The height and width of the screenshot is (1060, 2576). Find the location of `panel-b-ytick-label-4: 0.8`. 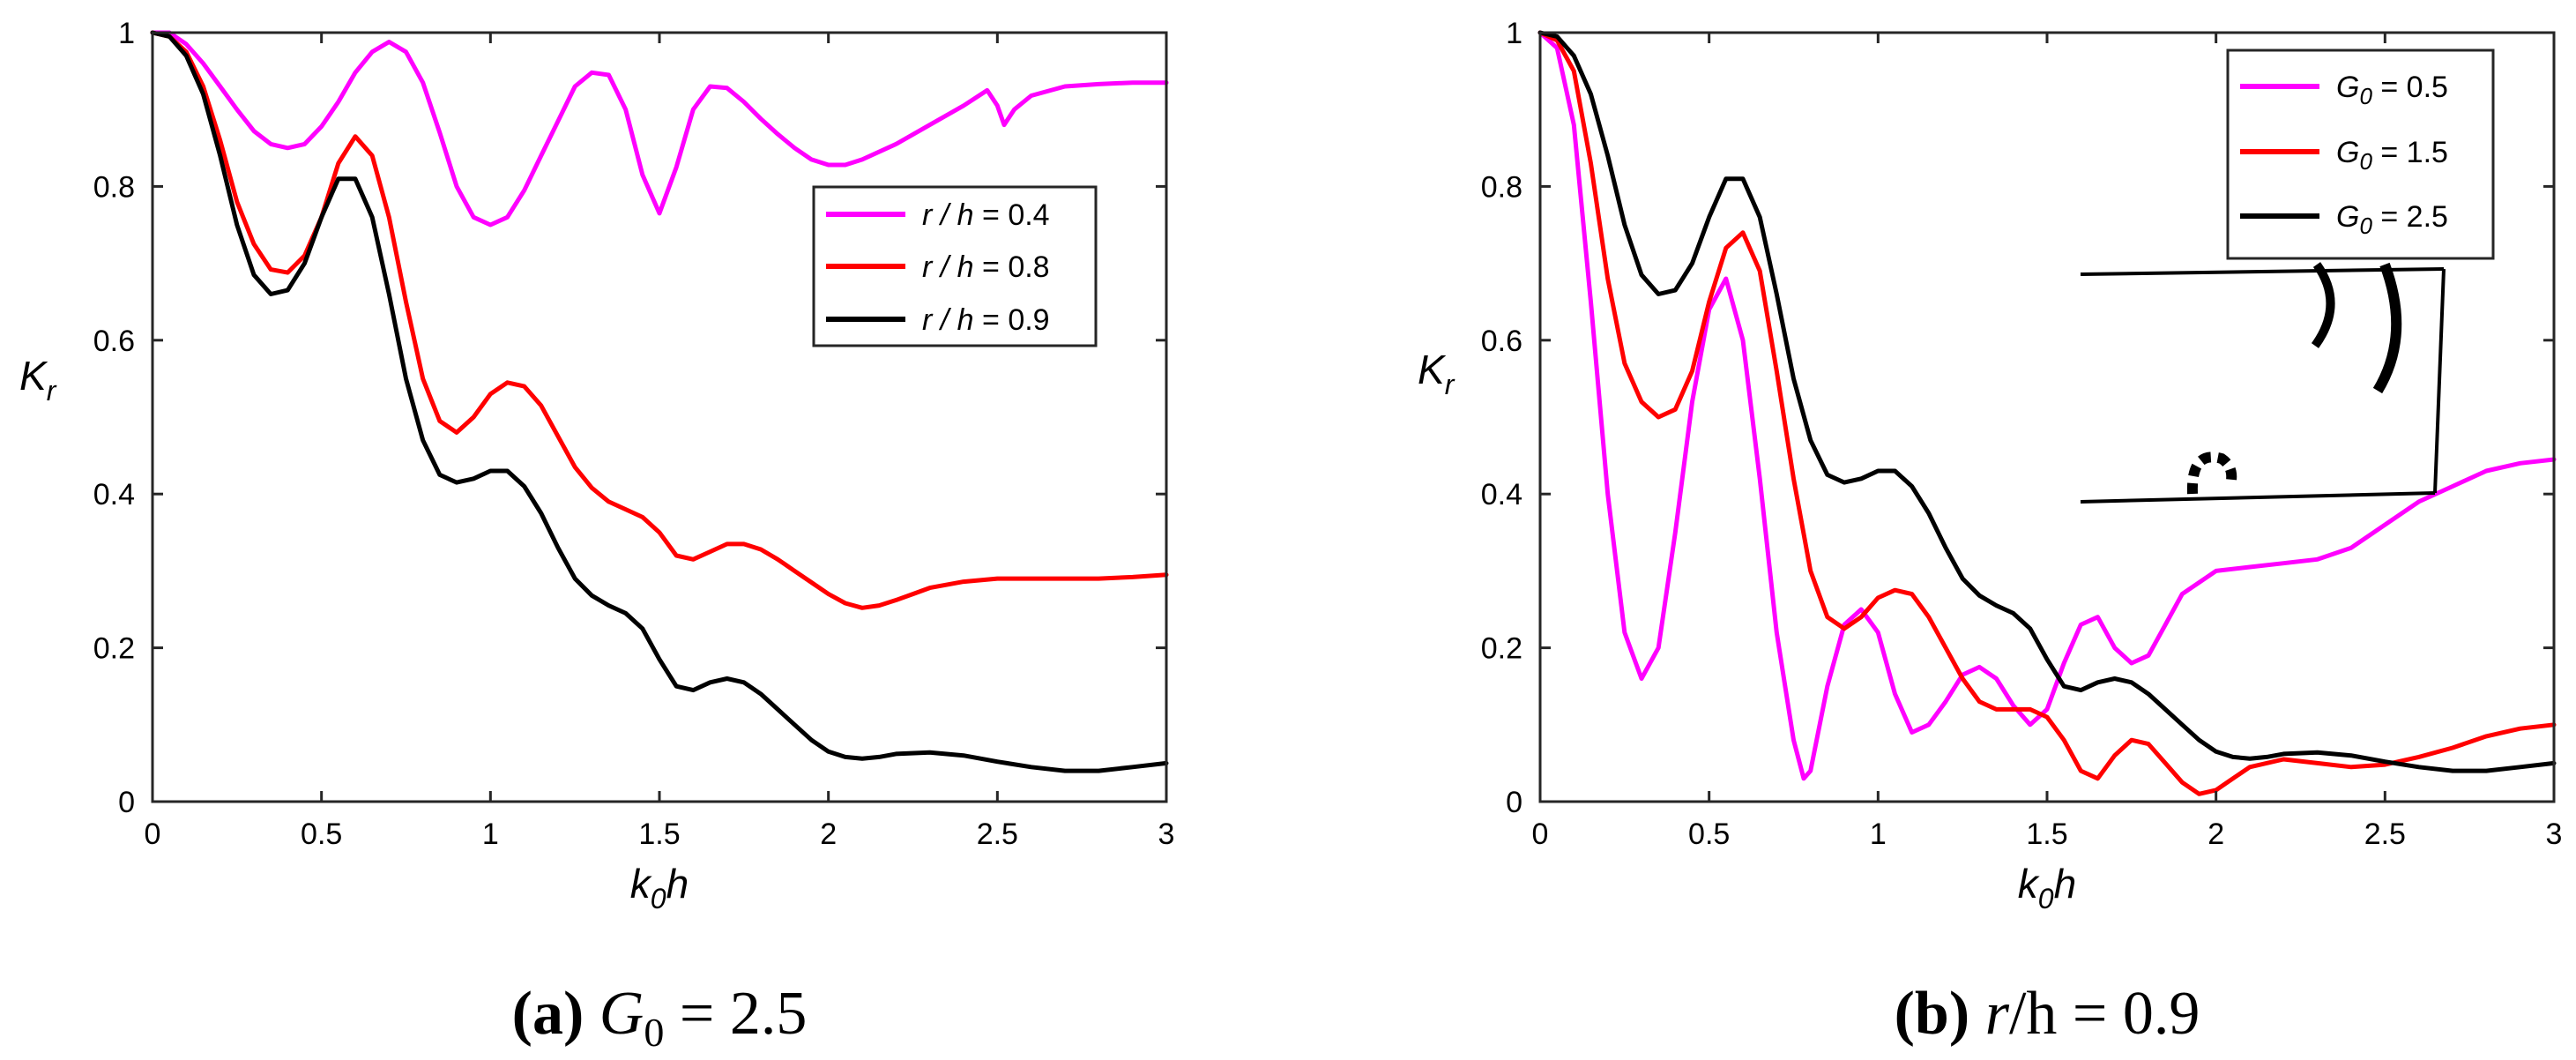

panel-b-ytick-label-4: 0.8 is located at coordinates (1502, 187).